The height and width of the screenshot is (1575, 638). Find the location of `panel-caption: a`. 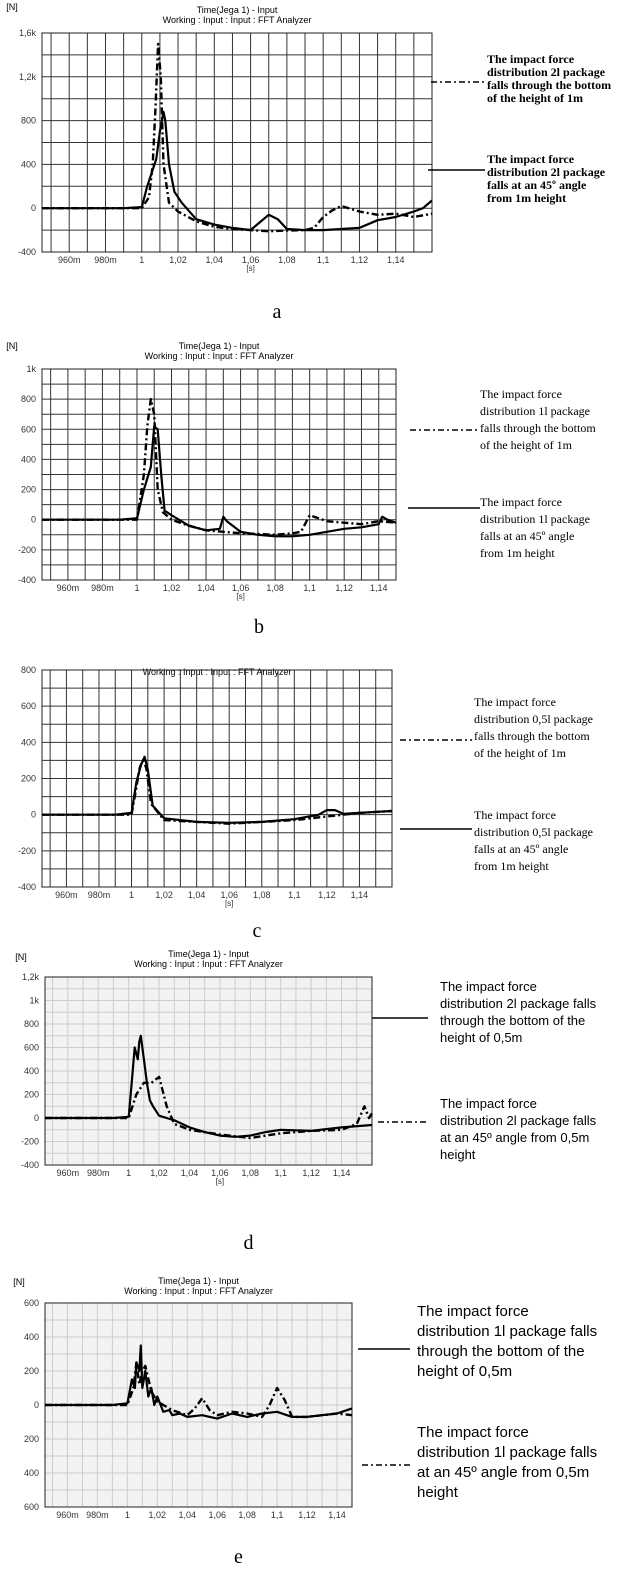

panel-caption: a is located at coordinates (277, 312).